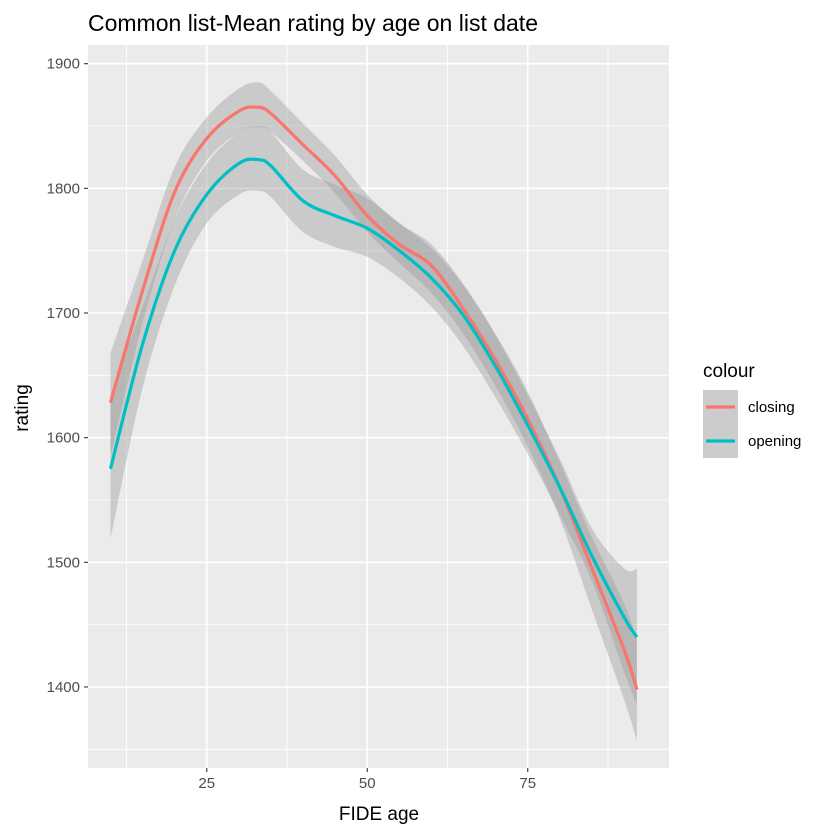 This screenshot has height=835, width=835. I want to click on x-tick-label: 75, so click(527, 783).